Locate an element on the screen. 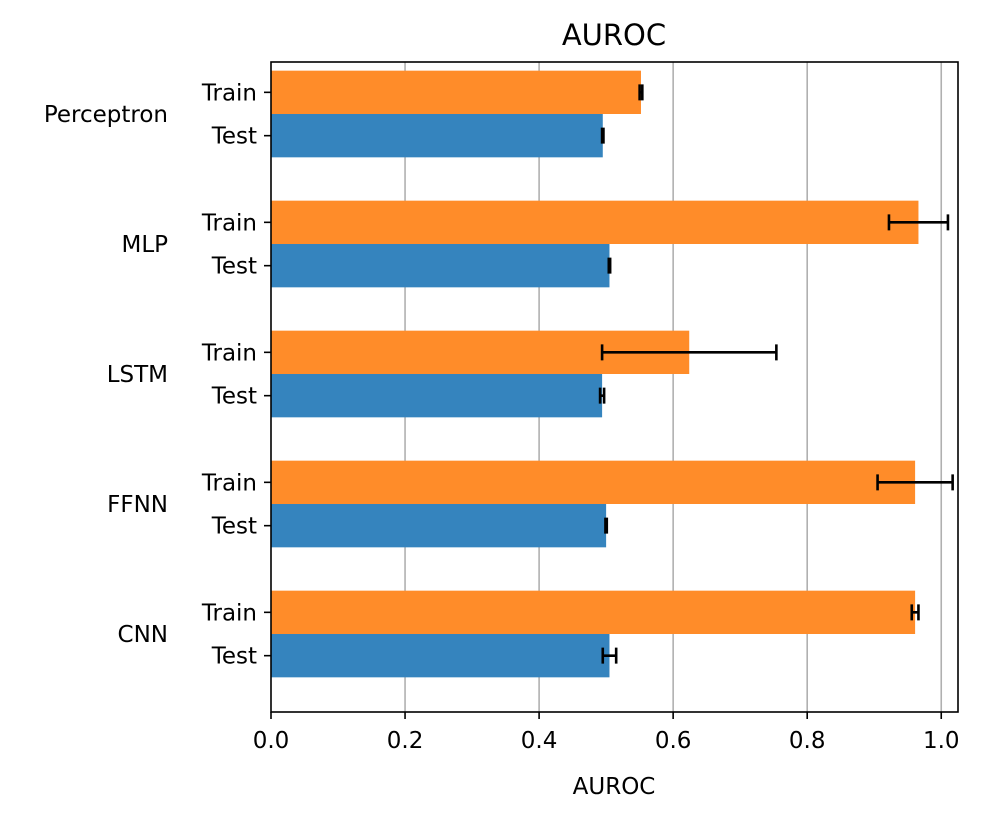  error-bar-ffnn-train is located at coordinates (915, 482).